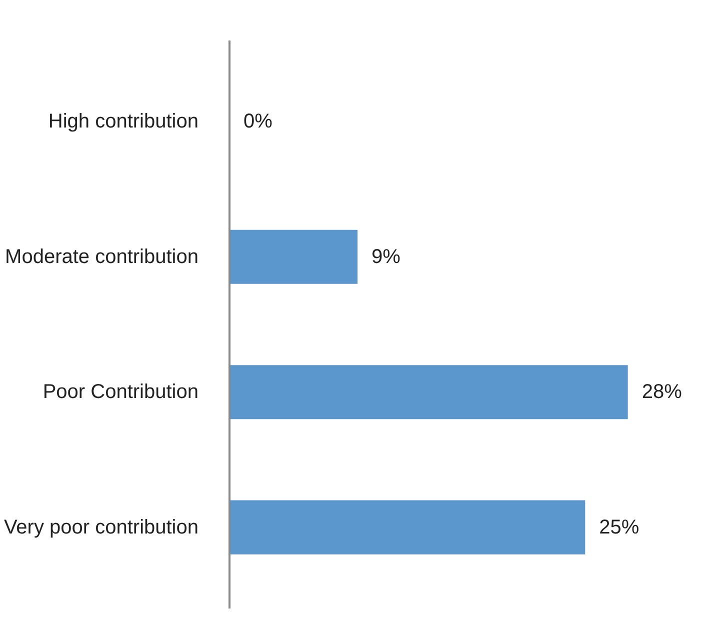 This screenshot has height=628, width=717. I want to click on data-label: 9%, so click(386, 257).